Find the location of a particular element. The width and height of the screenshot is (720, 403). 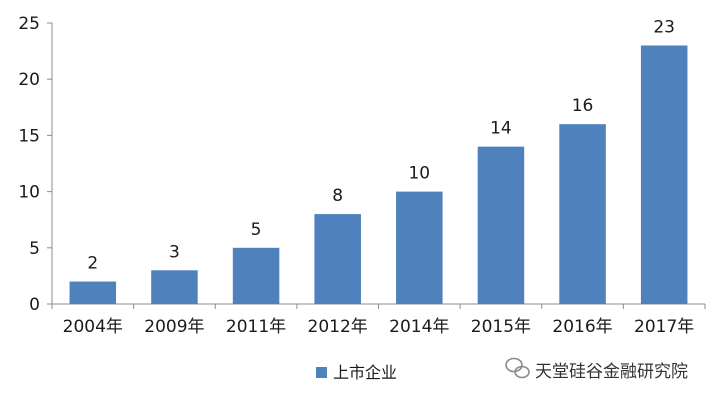

data-label: 23 is located at coordinates (664, 27).